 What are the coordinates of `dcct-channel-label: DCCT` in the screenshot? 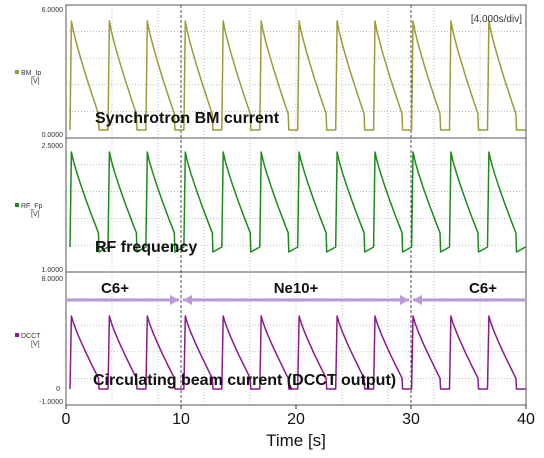 It's located at (31, 336).